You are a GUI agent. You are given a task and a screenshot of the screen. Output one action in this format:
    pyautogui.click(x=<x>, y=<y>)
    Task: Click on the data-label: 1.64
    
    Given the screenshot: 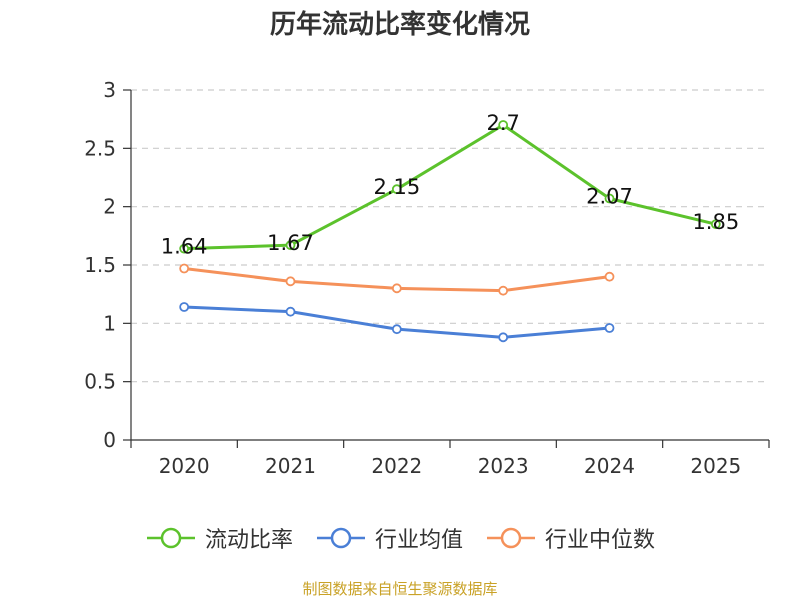 What is the action you would take?
    pyautogui.click(x=184, y=247)
    